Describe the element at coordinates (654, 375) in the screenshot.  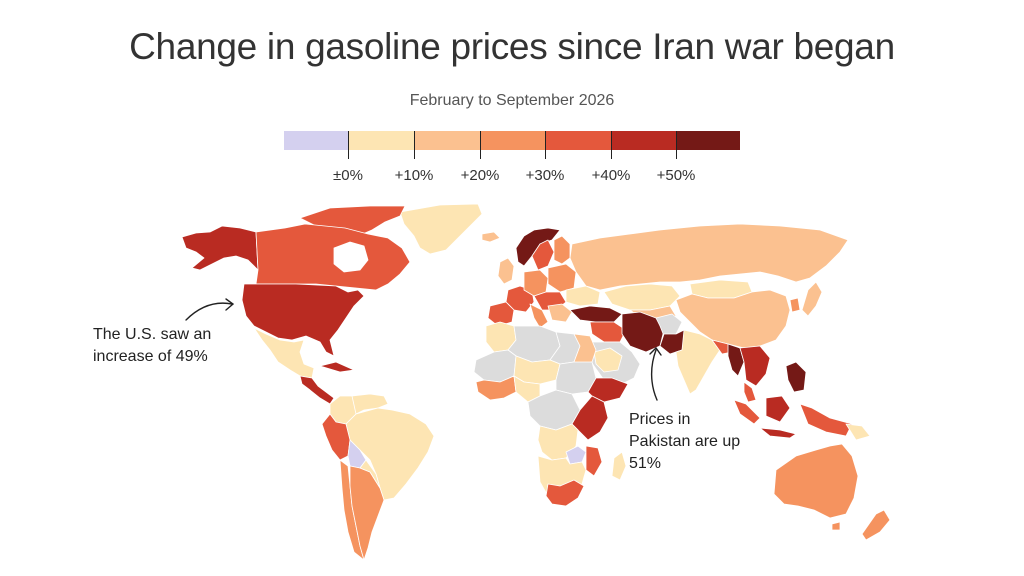
I see `pakistan-annotation-arrow` at that location.